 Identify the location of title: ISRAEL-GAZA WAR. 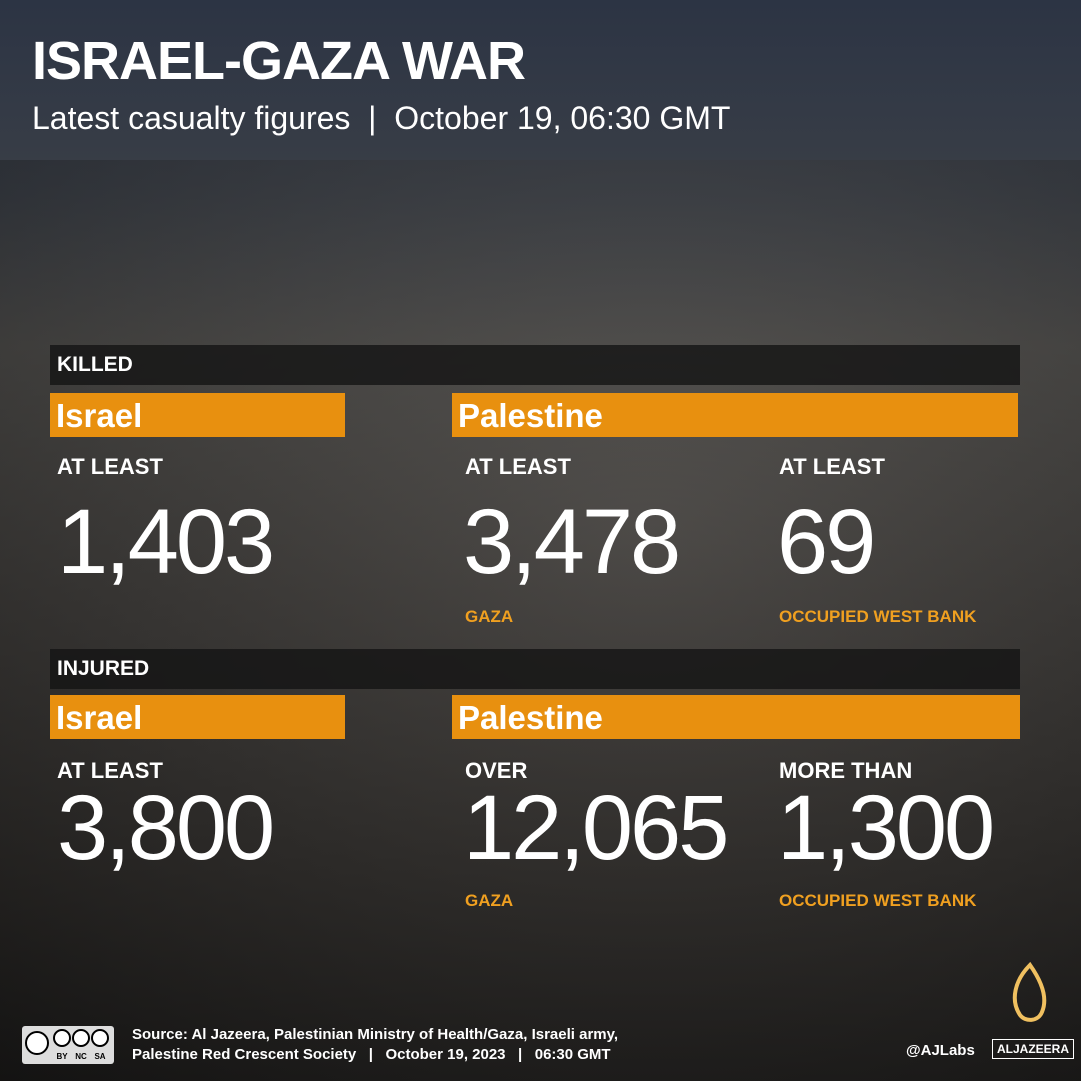
(279, 61).